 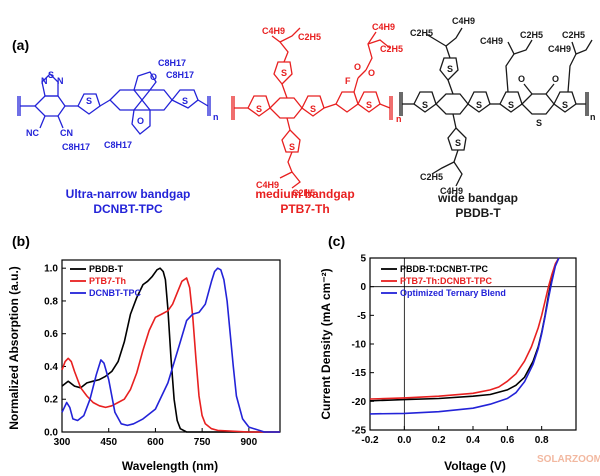 I want to click on molecule-name: PTB7-Th, so click(x=304, y=209).